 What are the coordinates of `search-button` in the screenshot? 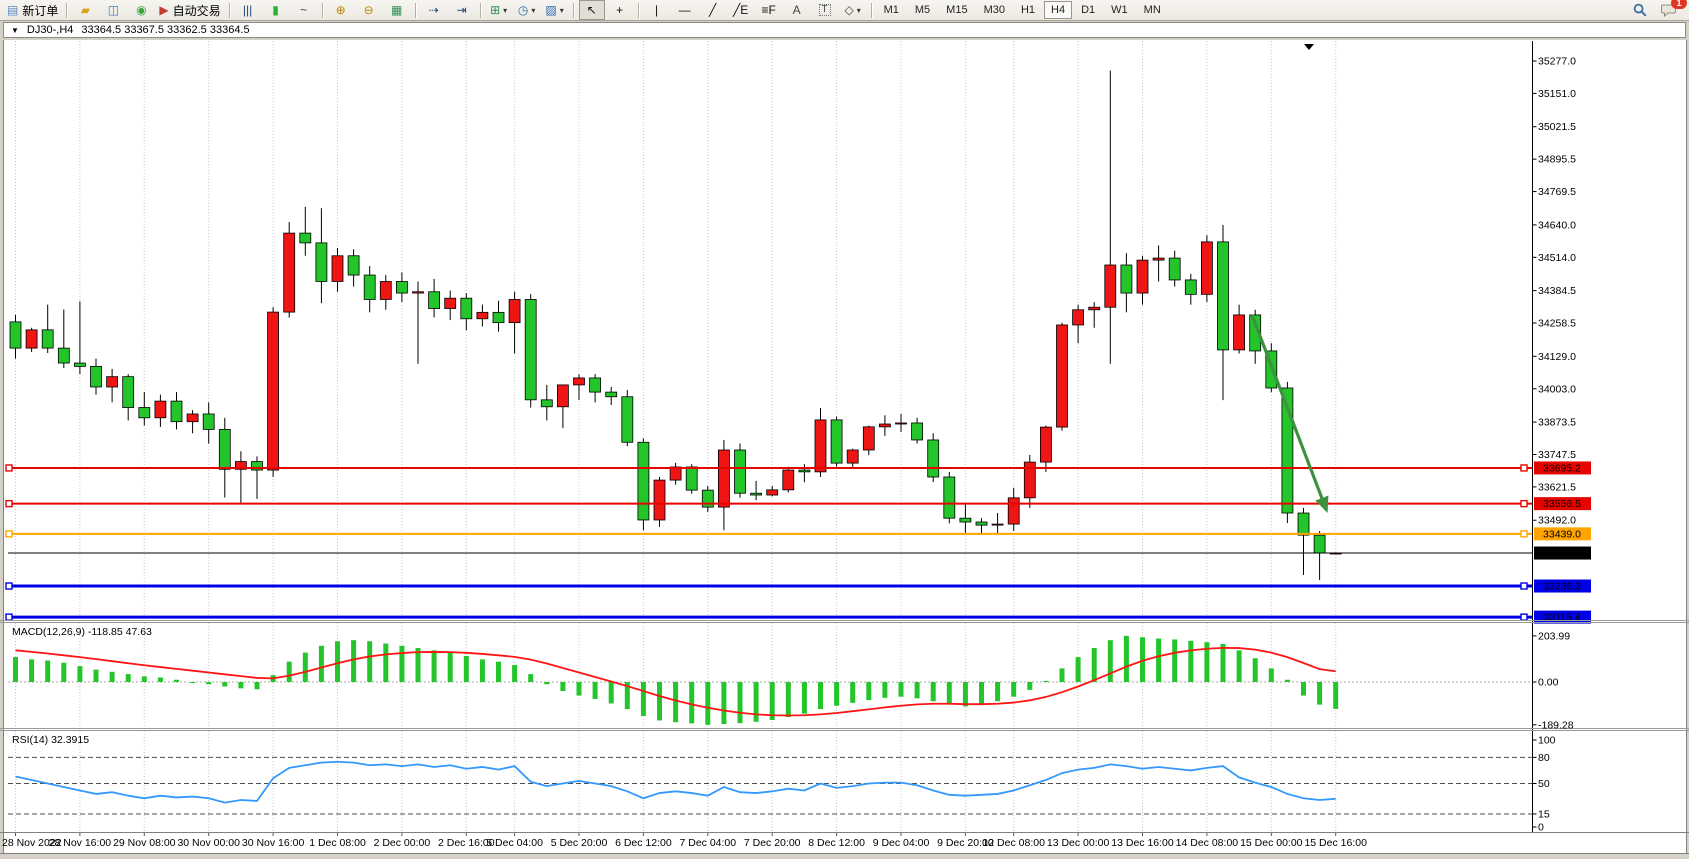 It's located at (1640, 10).